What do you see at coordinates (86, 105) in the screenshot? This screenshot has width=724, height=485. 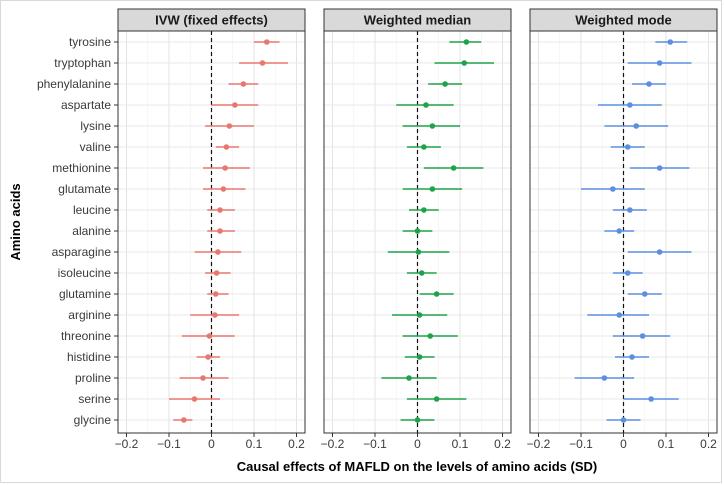 I see `category-label: aspartate` at bounding box center [86, 105].